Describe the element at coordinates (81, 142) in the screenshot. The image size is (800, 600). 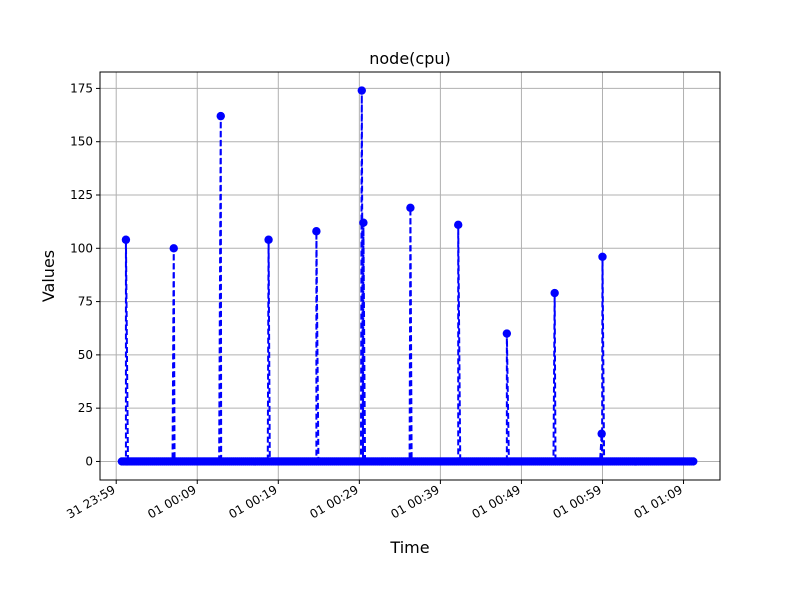
I see `y-tick-label: 150` at that location.